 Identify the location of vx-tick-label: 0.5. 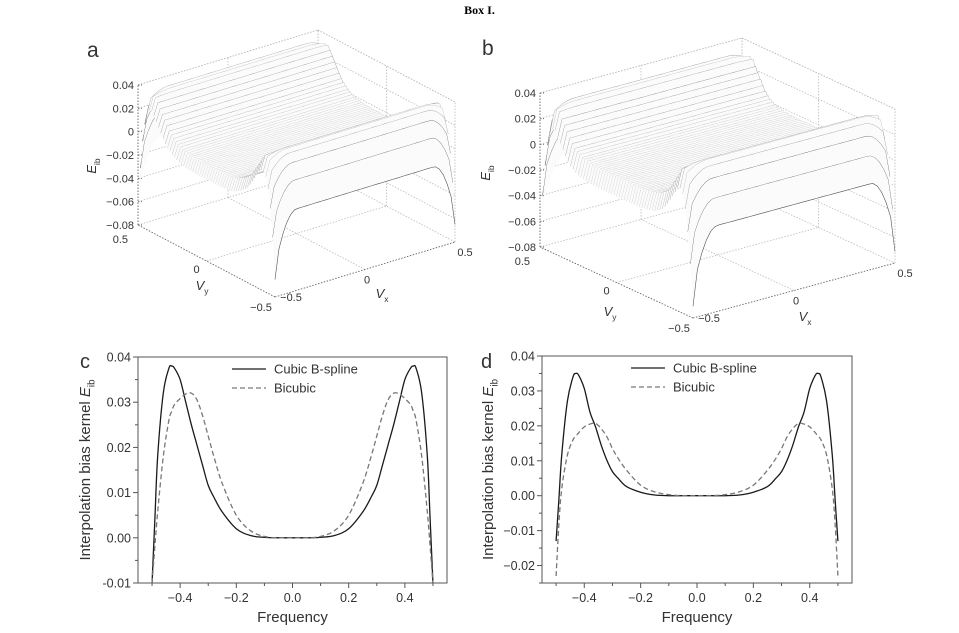
(904, 274).